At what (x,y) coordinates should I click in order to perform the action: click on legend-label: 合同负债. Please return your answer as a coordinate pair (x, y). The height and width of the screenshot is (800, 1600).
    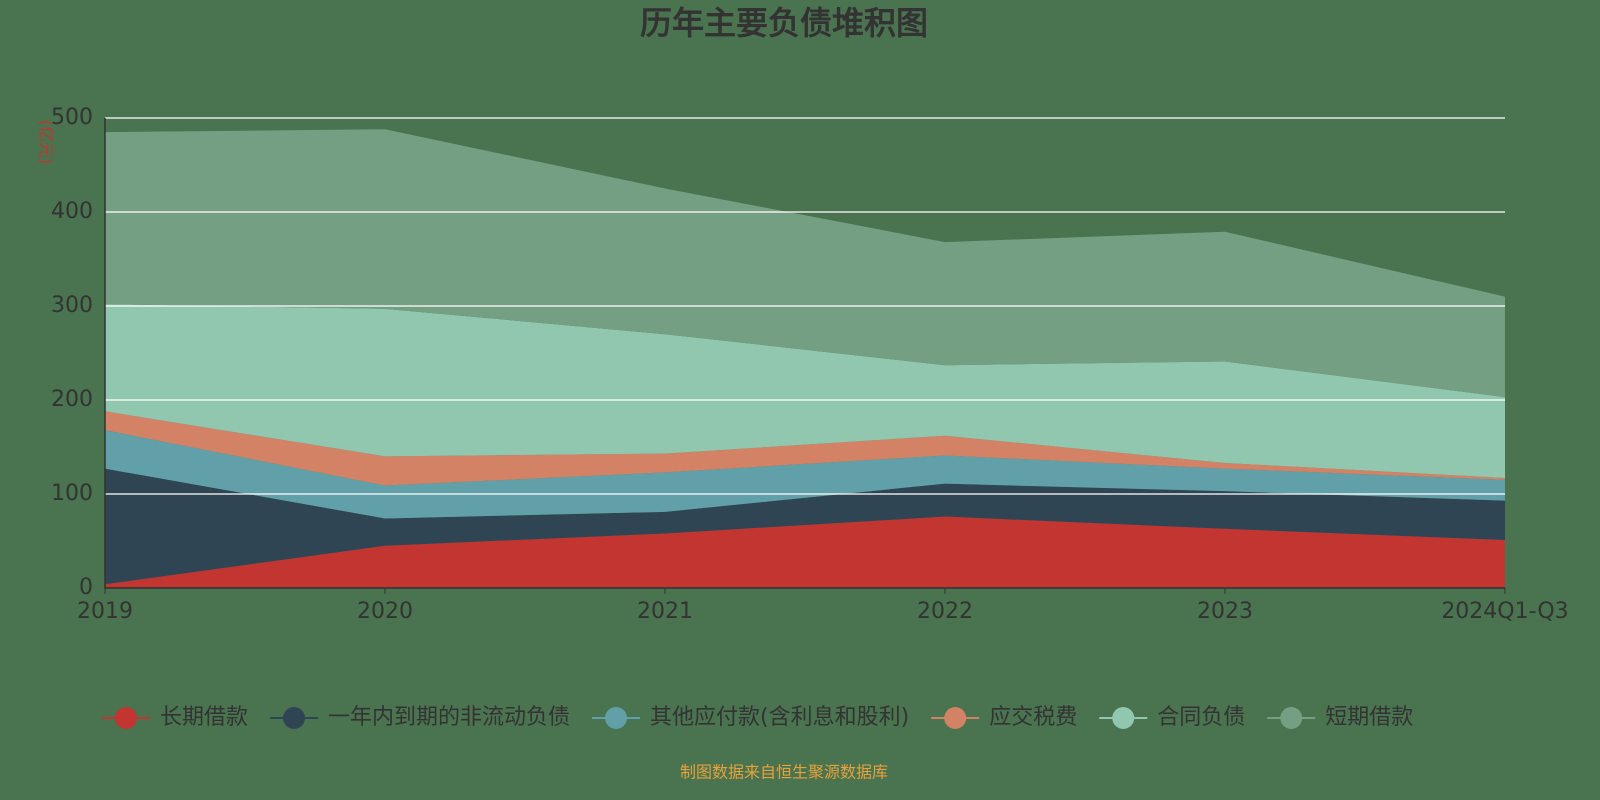
    Looking at the image, I should click on (1201, 717).